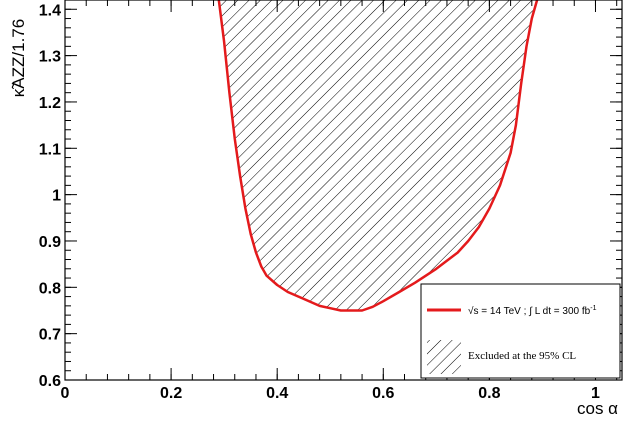  I want to click on x-tick-label: 0.6, so click(383, 393).